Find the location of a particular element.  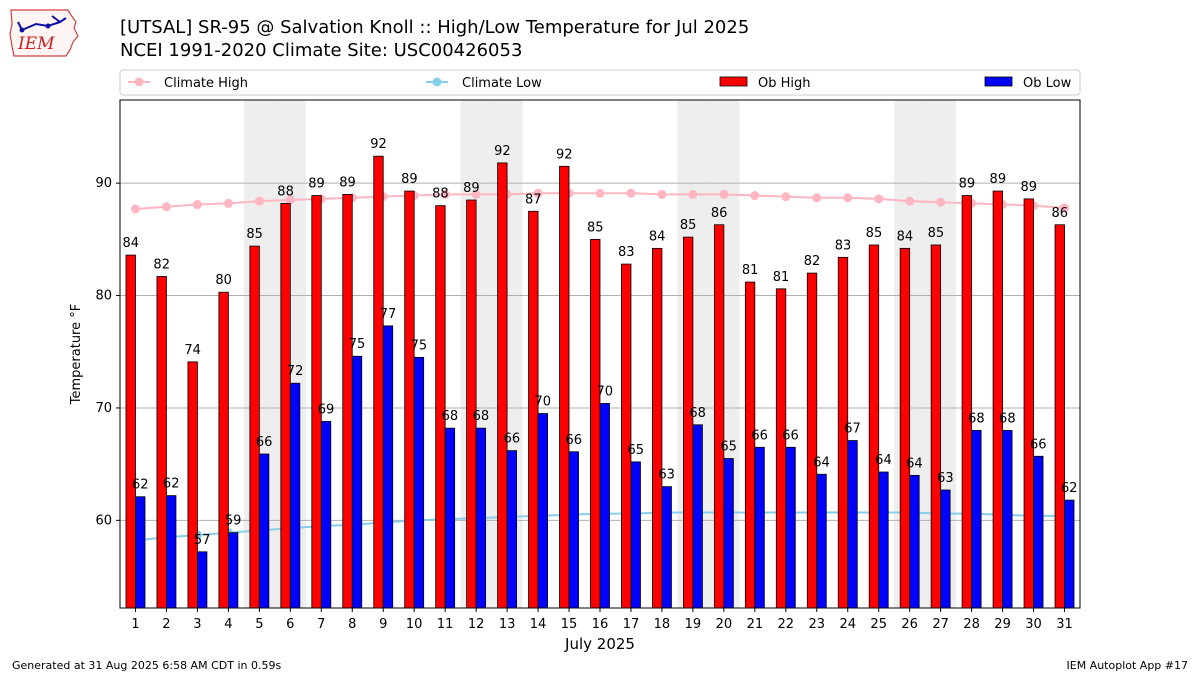

ob-high-label: 86 is located at coordinates (1059, 213).